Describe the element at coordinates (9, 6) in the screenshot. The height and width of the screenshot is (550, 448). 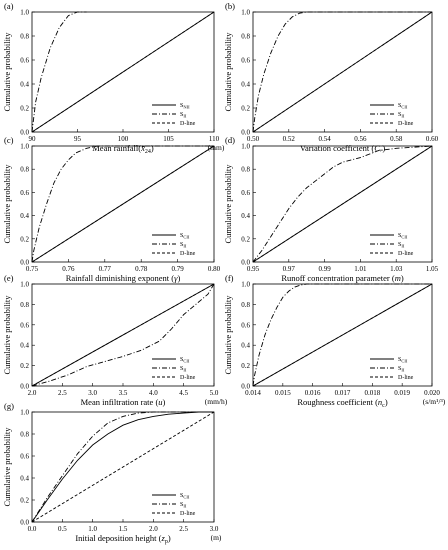
I see `panel-label: (a)` at that location.